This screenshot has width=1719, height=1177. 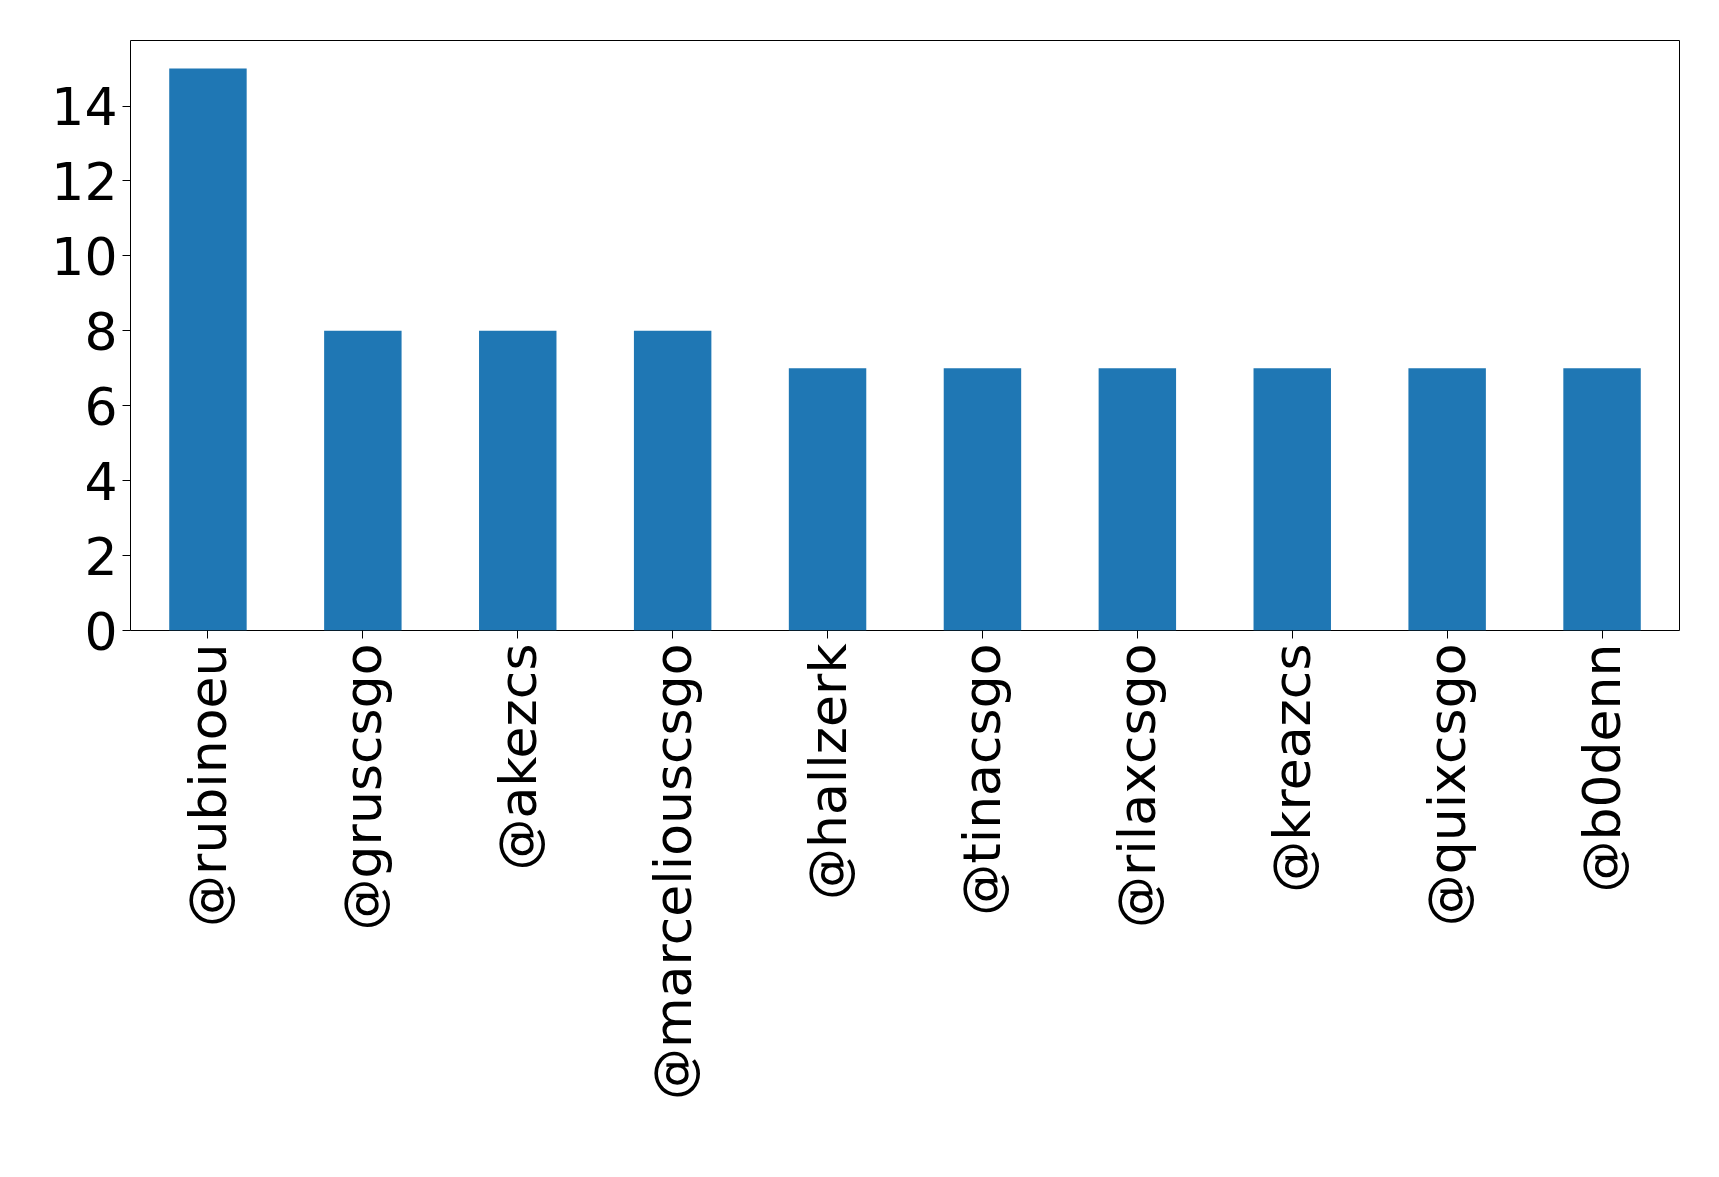 I want to click on y-tick-label: 14, so click(x=84, y=107).